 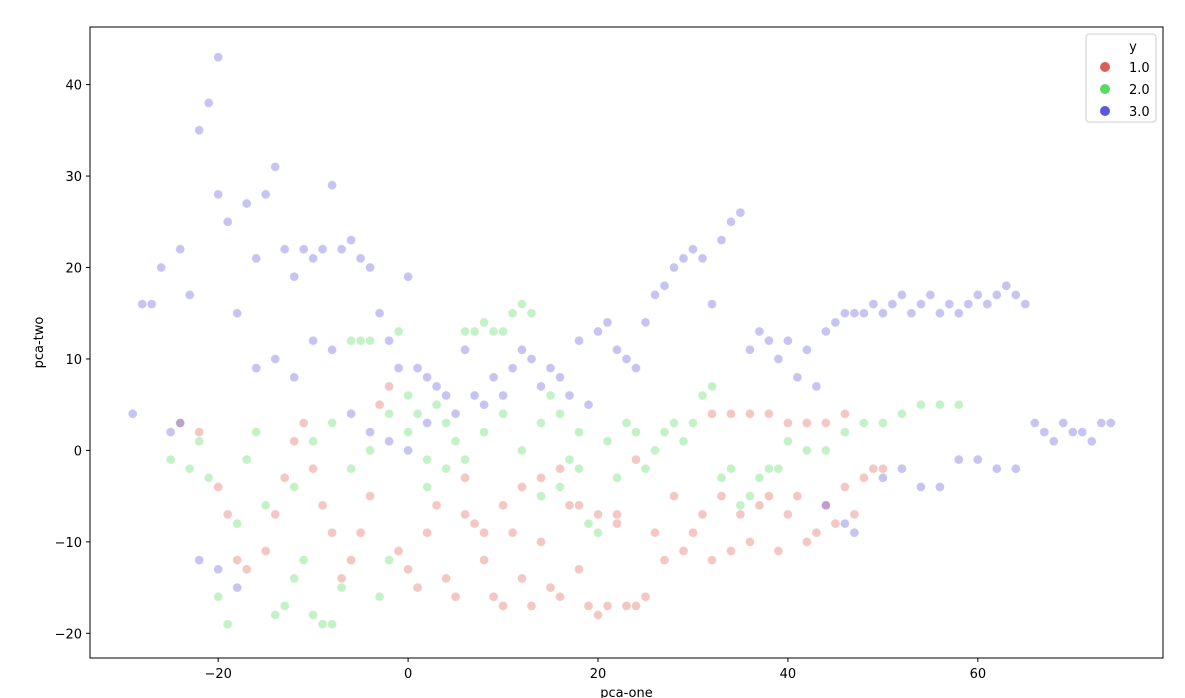 I want to click on point-1.0-86, so click(x=617, y=514).